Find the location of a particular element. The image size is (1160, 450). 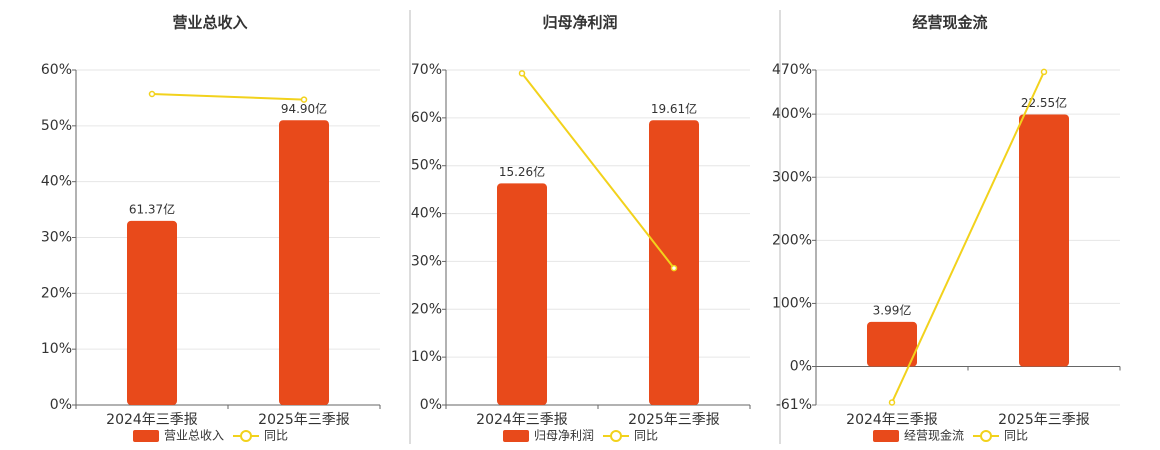

y-tick-label: 300% is located at coordinates (792, 177).